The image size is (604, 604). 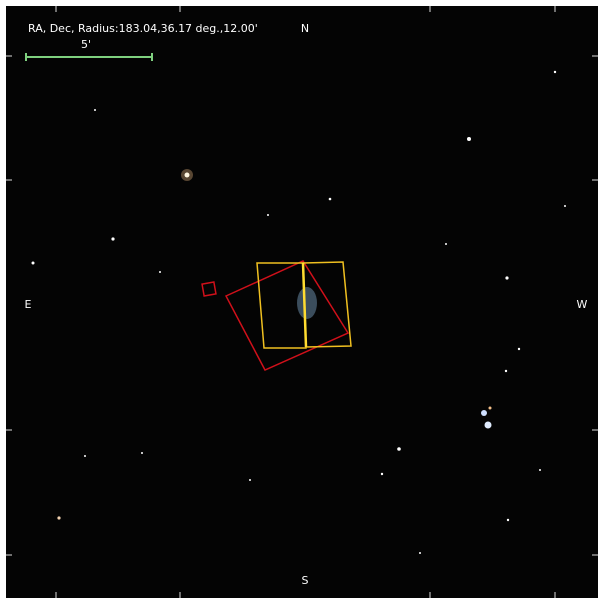 What do you see at coordinates (582, 304) in the screenshot?
I see `compass-west: W` at bounding box center [582, 304].